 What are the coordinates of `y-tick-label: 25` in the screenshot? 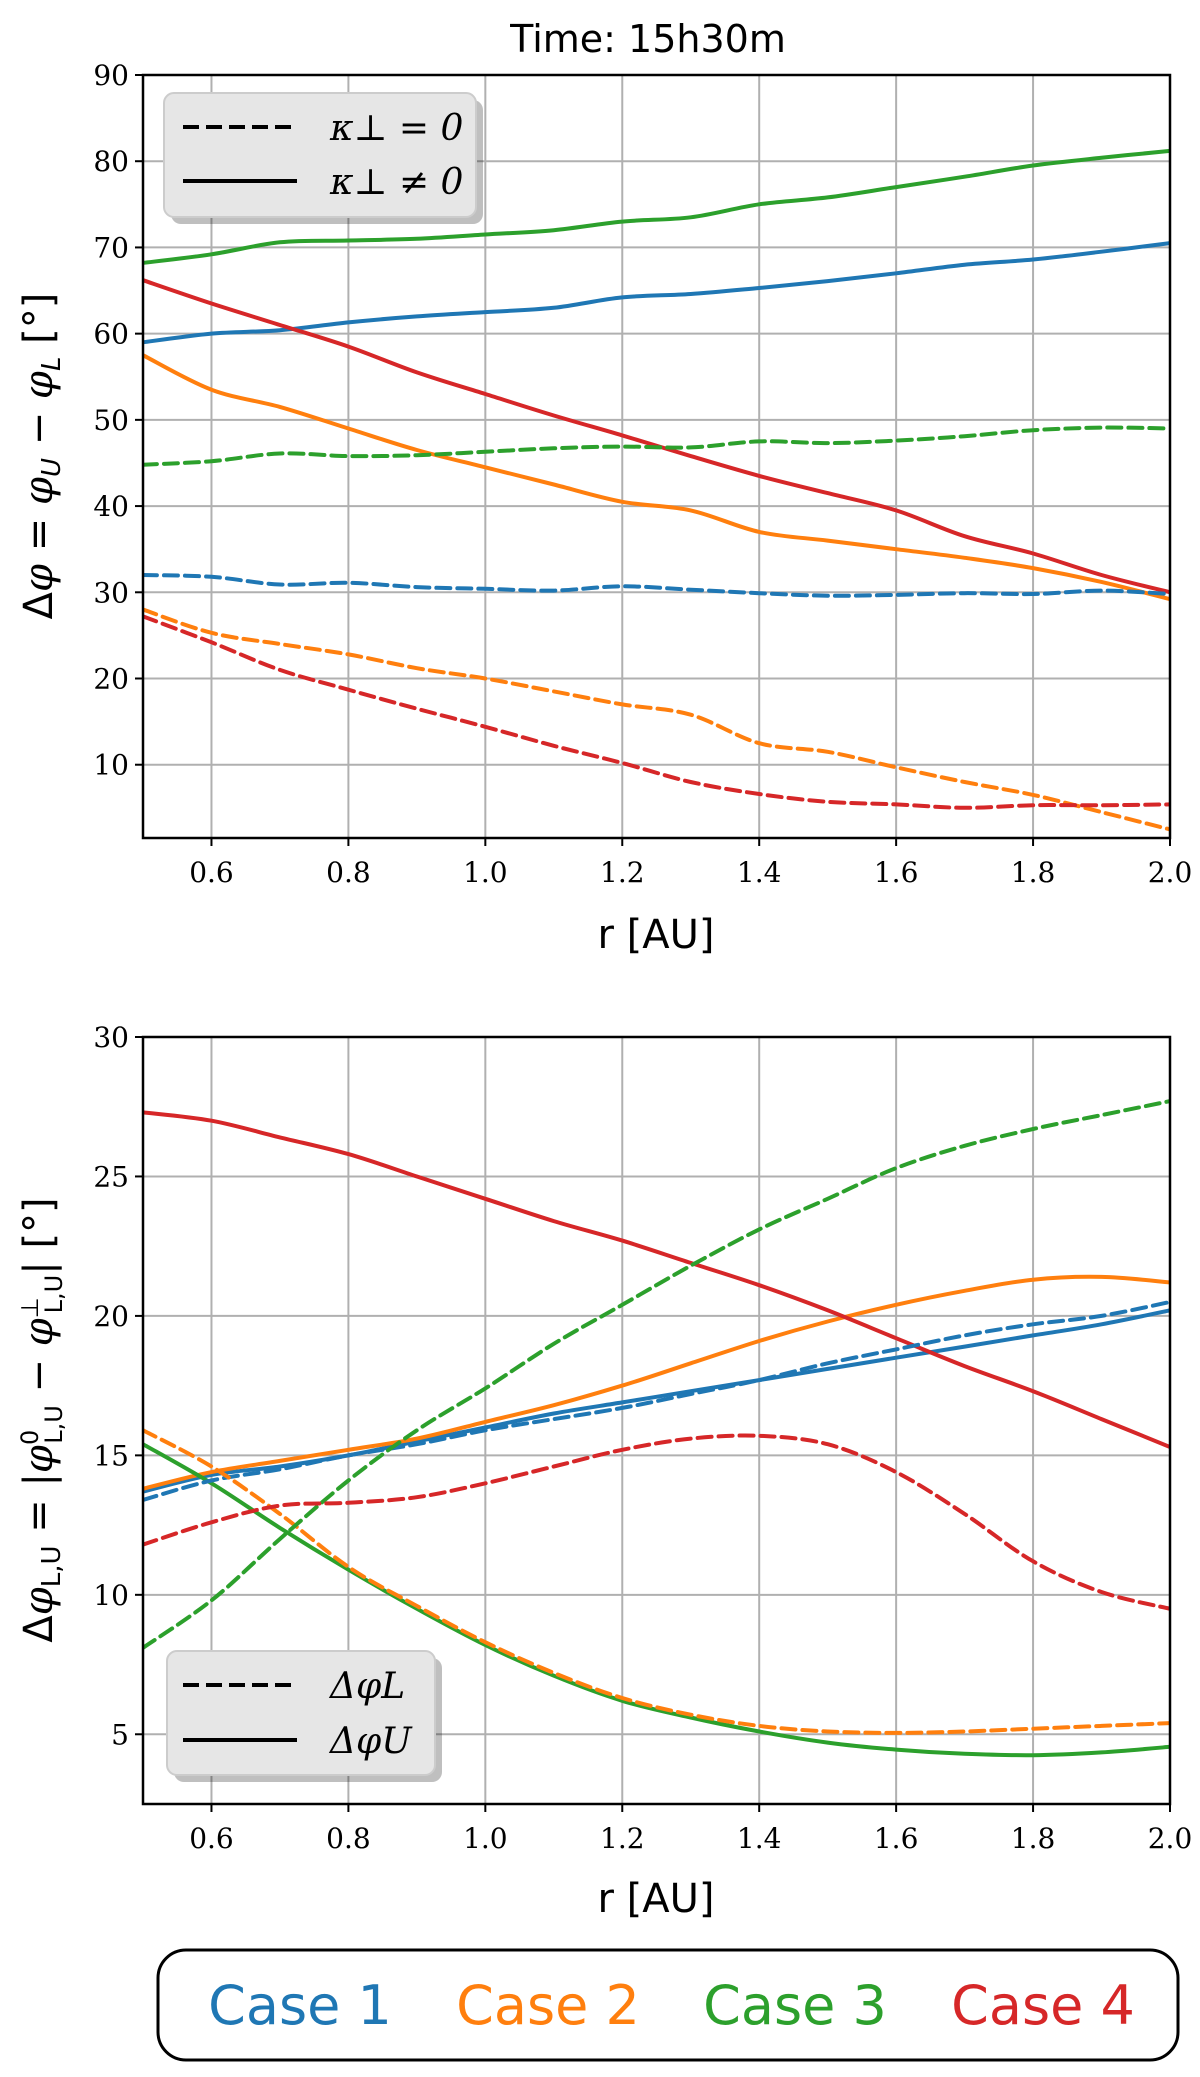 It's located at (111, 1176).